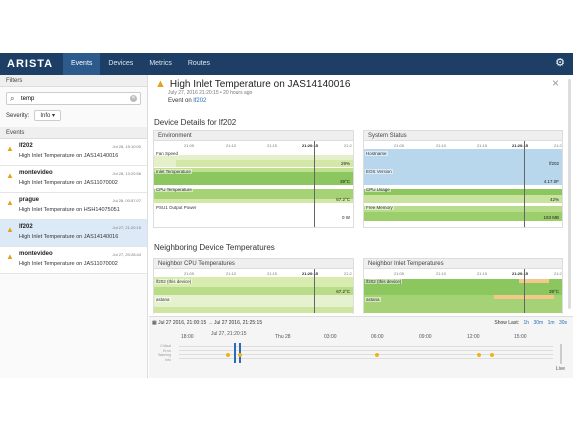 The image size is (573, 430). Describe the element at coordinates (126, 227) in the screenshot. I see `event-time: Jul 27, 21:20:15` at that location.